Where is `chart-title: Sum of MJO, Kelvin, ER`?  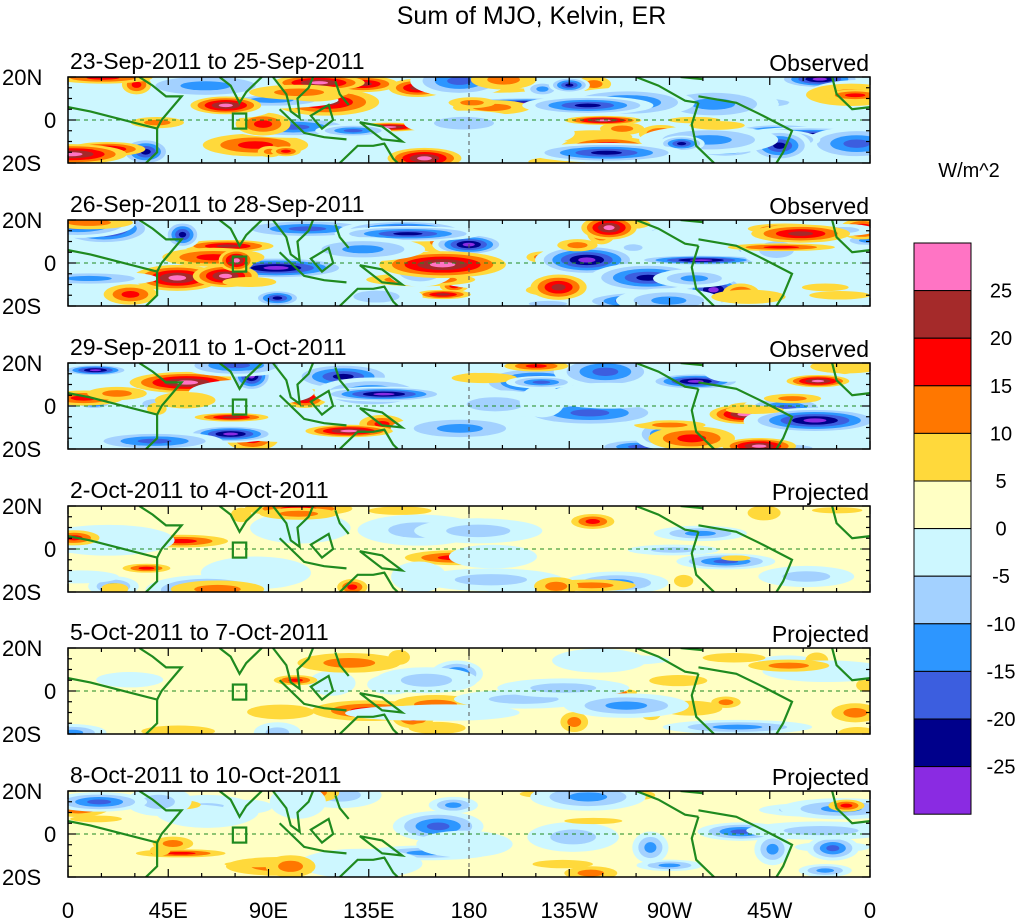 chart-title: Sum of MJO, Kelvin, ER is located at coordinates (531, 16).